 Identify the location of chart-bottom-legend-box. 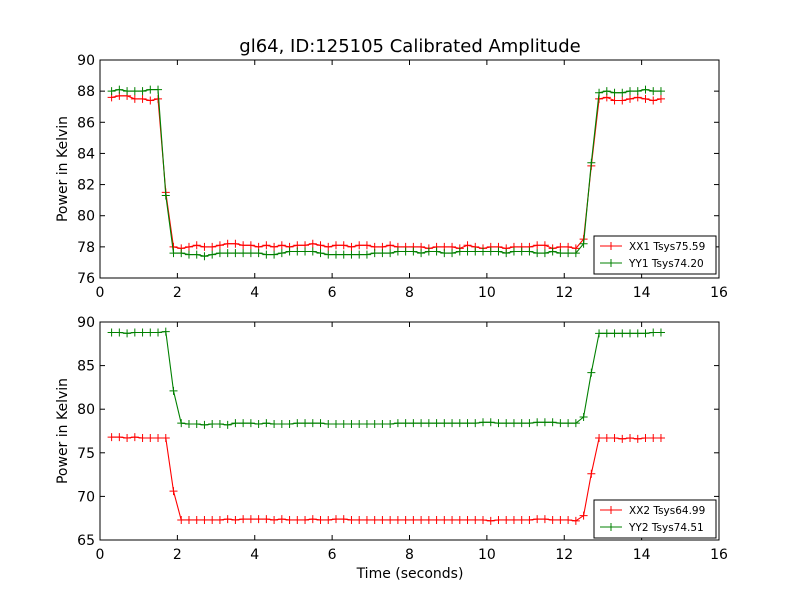
(655, 519).